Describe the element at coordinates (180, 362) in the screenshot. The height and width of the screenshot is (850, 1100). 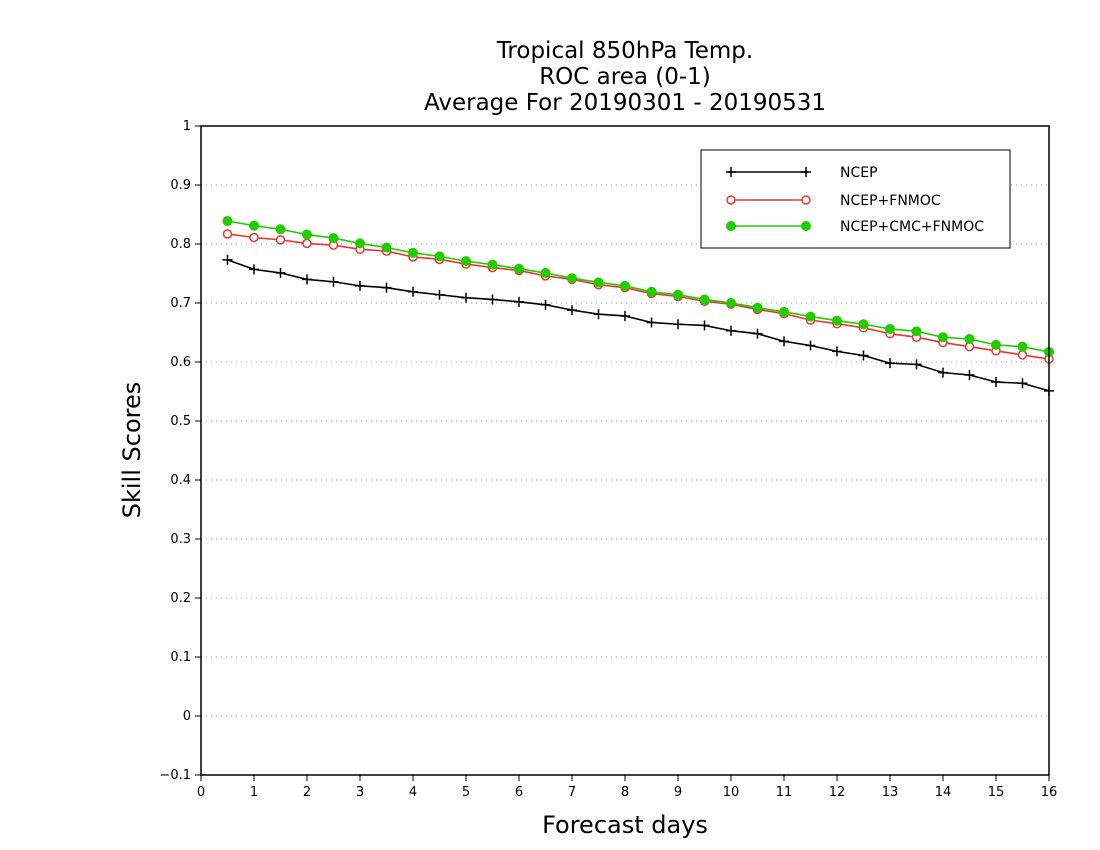
I see `y-tick-label: 0.6` at that location.